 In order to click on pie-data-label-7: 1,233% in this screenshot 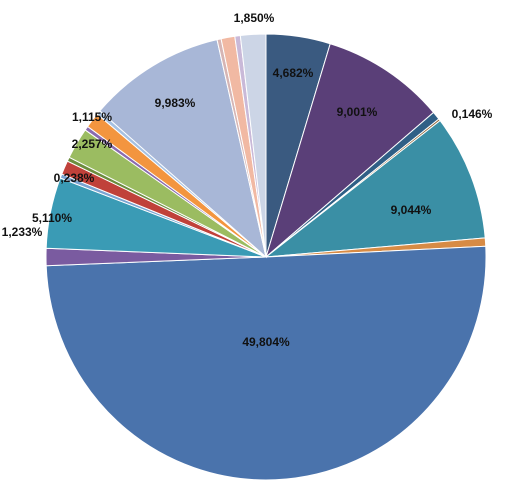, I will do `click(22, 232)`.